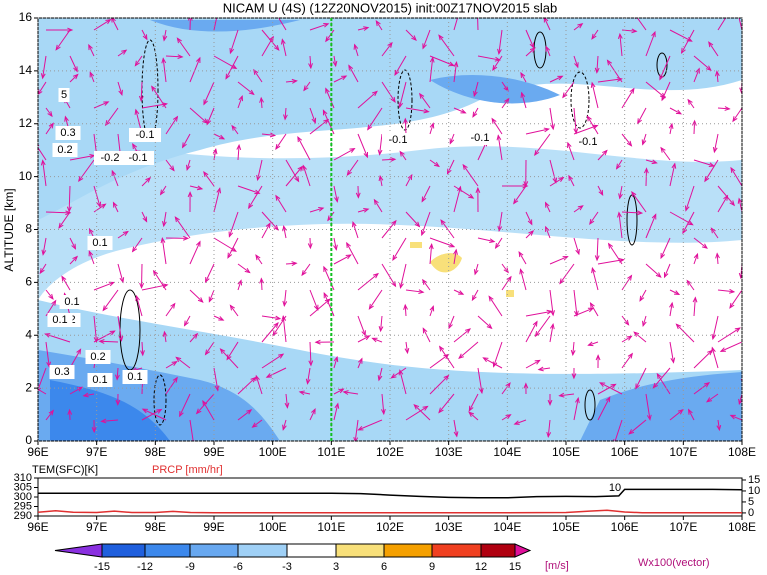 Image resolution: width=767 pixels, height=575 pixels. Describe the element at coordinates (28, 440) in the screenshot. I see `y-tick-label: 0` at that location.